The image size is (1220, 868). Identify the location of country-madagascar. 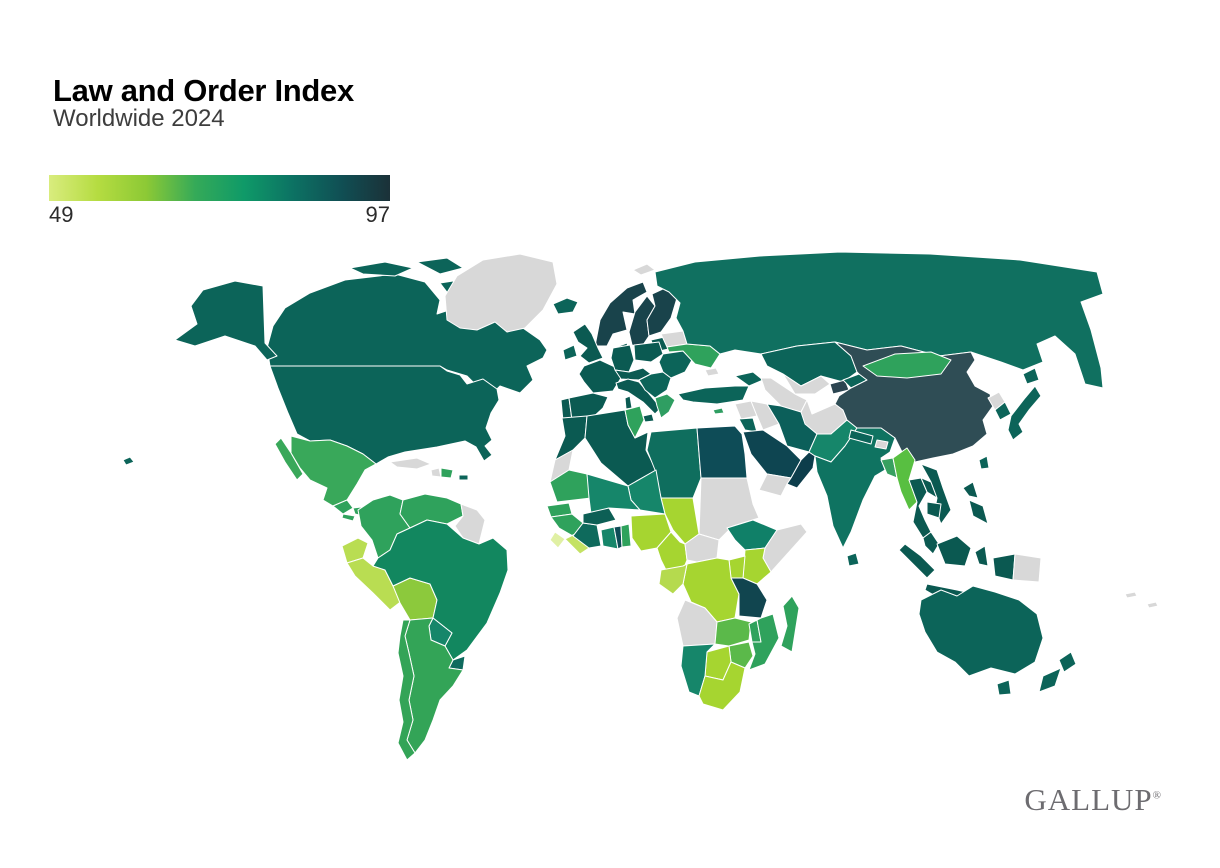
(790, 624).